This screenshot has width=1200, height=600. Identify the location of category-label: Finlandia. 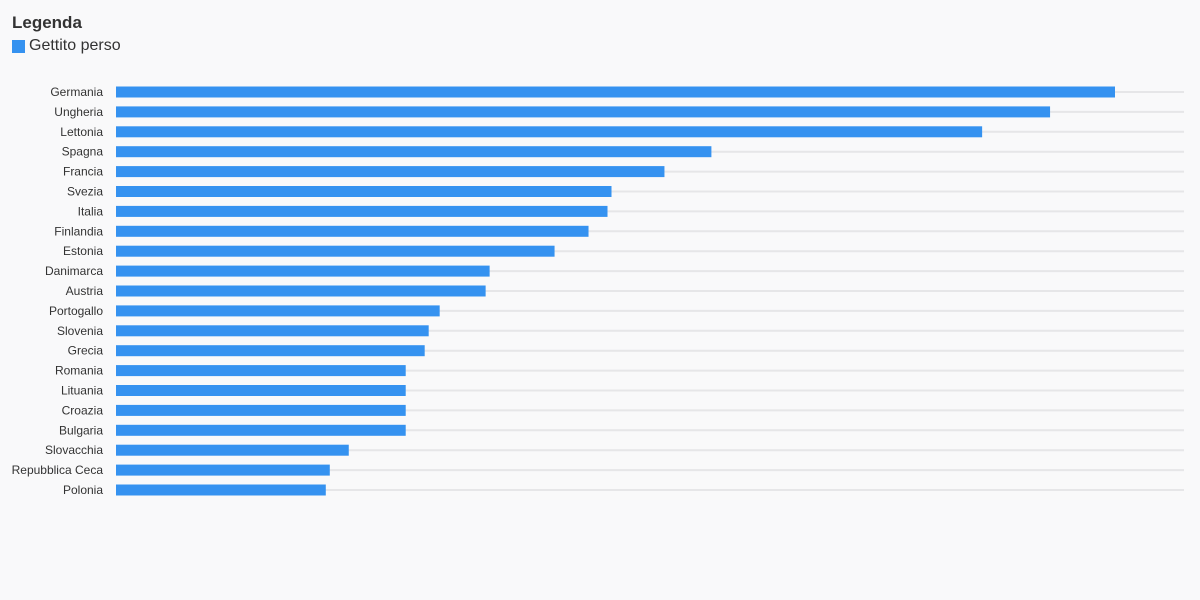
(78, 231).